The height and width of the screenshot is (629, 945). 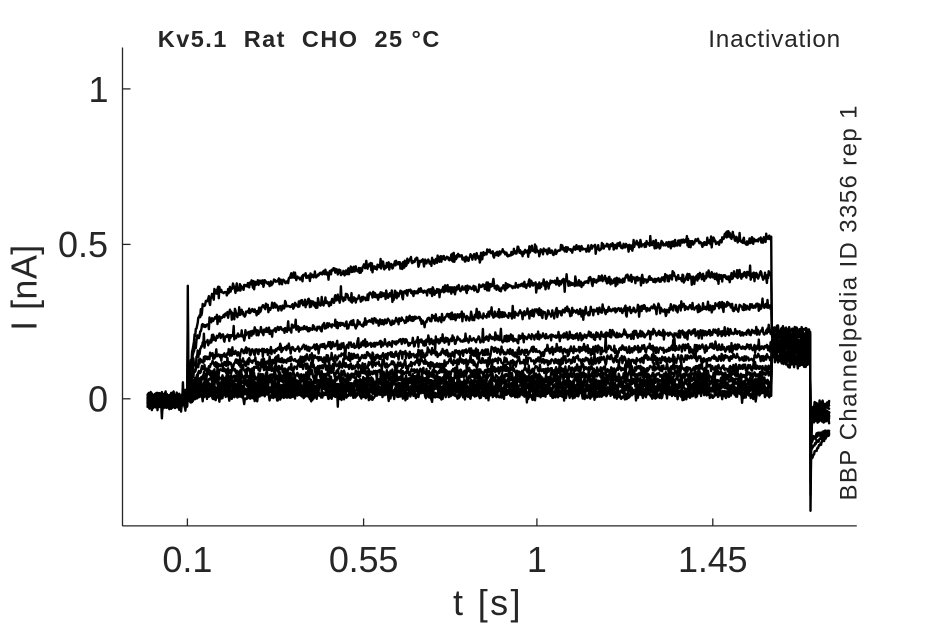 What do you see at coordinates (848, 302) in the screenshot?
I see `svg-text: BBP Channelpedia ID 3356 rep 1` at bounding box center [848, 302].